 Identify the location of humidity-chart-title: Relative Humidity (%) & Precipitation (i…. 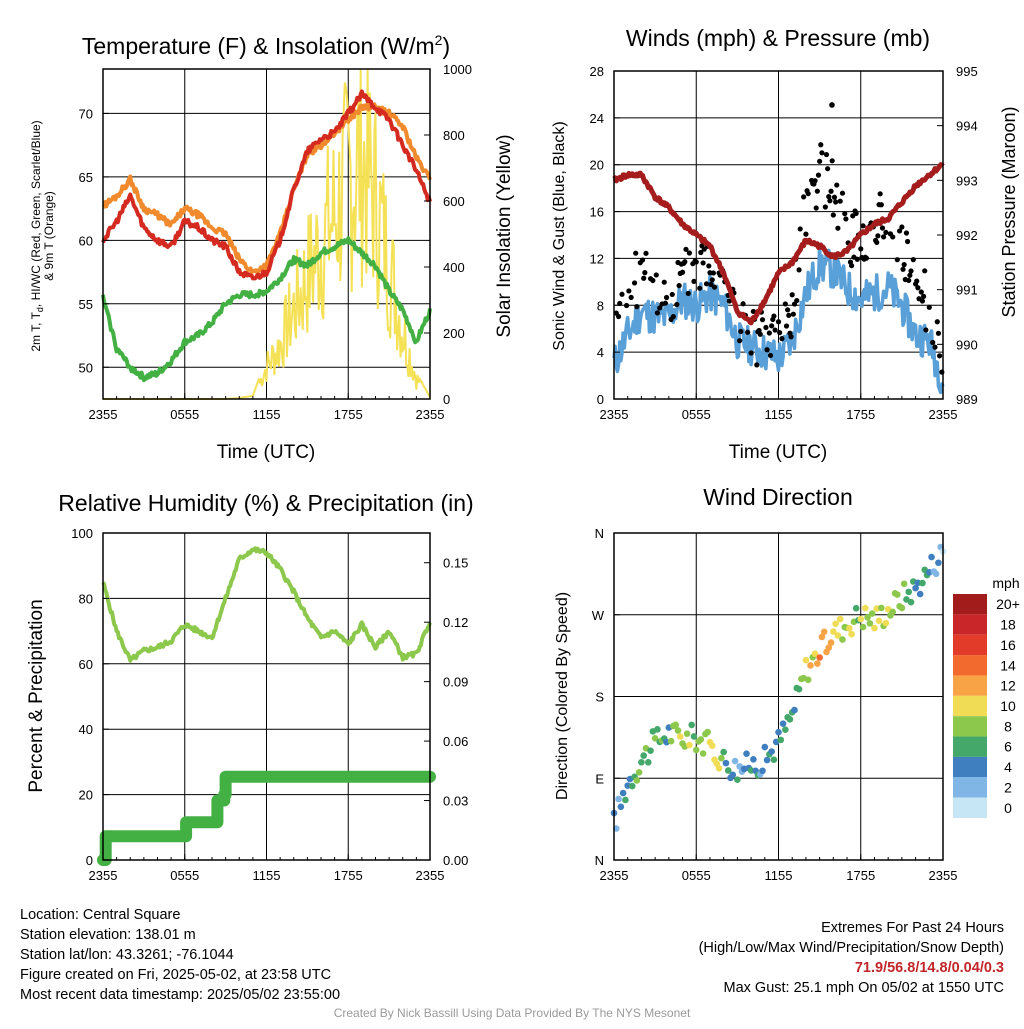
(265, 503).